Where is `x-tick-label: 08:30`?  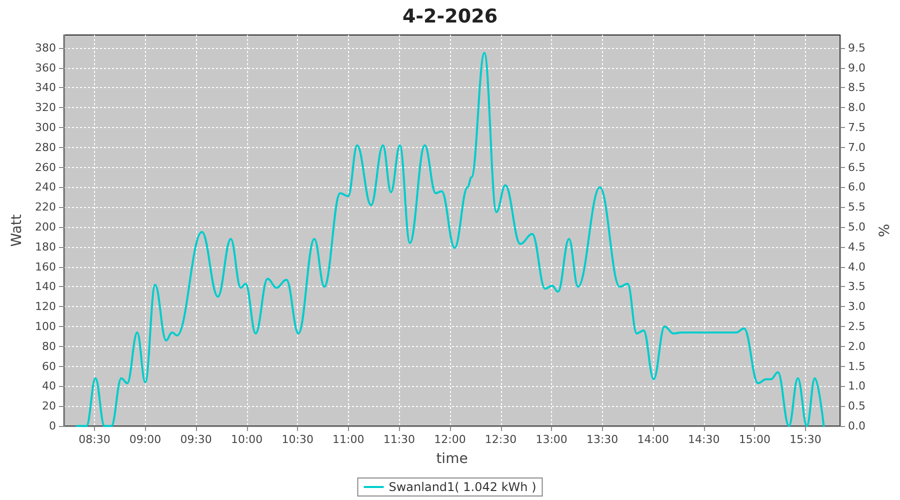 x-tick-label: 08:30 is located at coordinates (94, 439).